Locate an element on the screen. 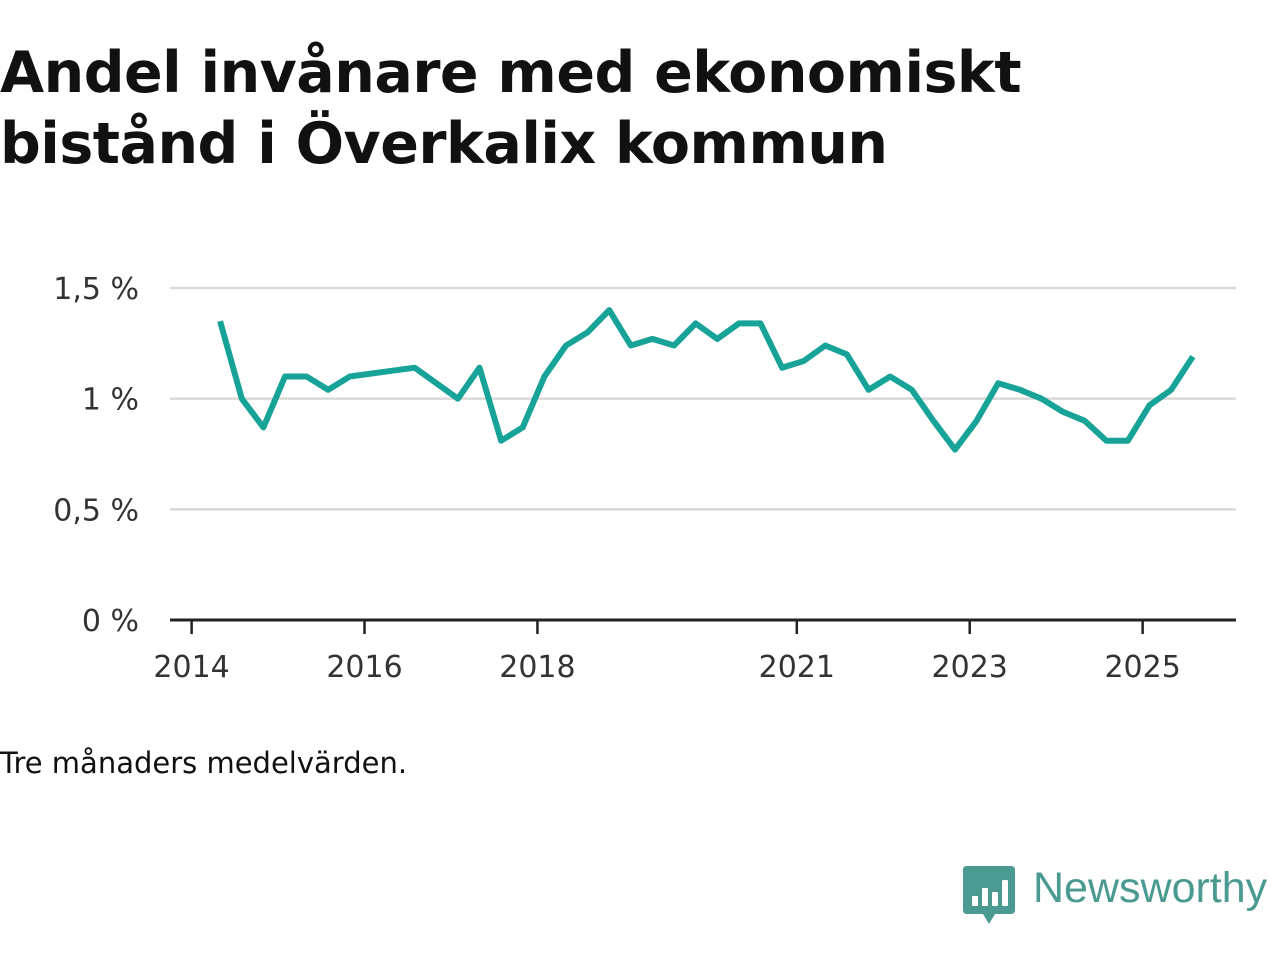 The image size is (1280, 960). x-tick-label: 2016 is located at coordinates (364, 667).